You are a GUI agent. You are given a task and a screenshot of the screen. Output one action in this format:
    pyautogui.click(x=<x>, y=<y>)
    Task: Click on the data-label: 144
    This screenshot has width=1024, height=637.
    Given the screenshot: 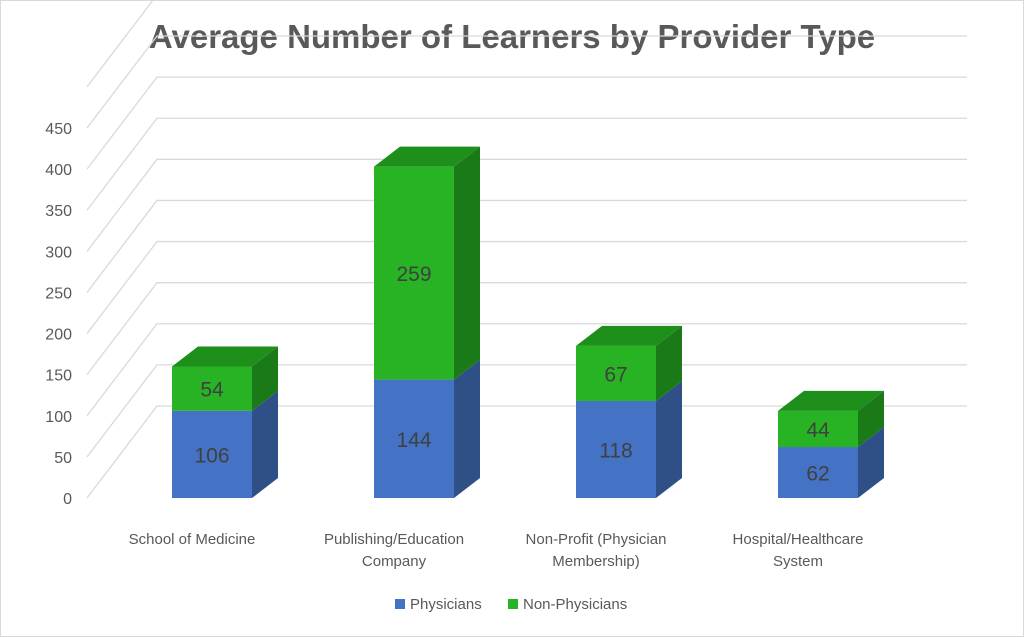 What is the action you would take?
    pyautogui.click(x=413, y=440)
    